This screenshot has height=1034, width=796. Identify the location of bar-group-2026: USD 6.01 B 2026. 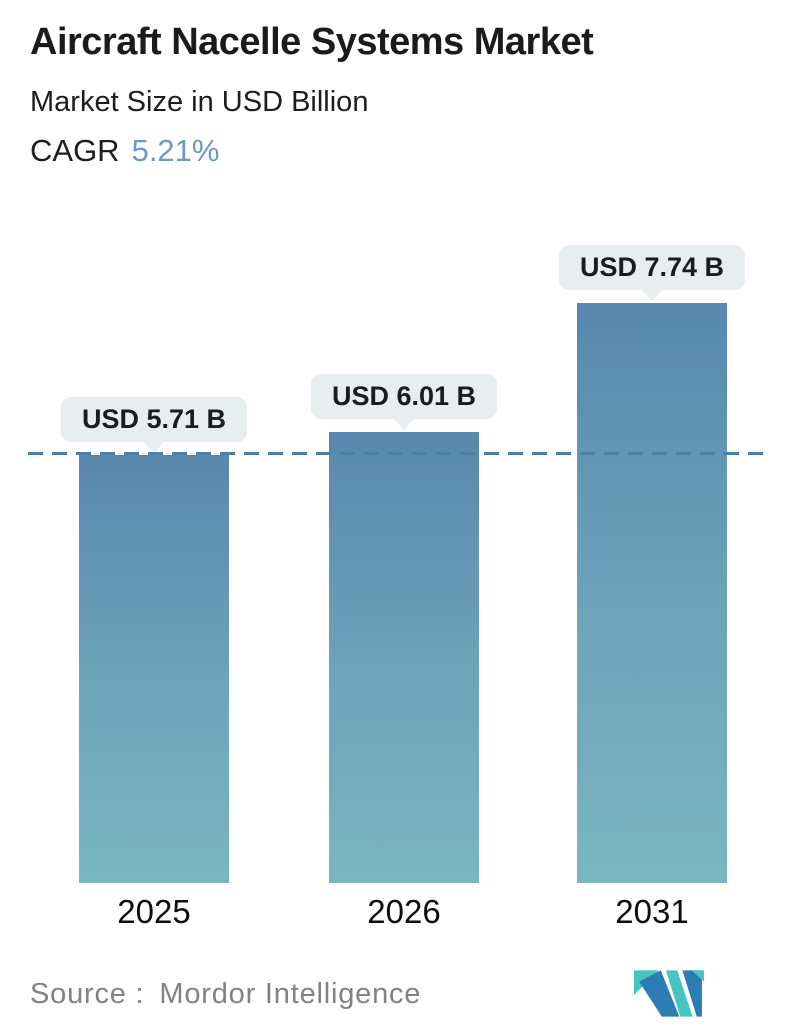
(404, 651).